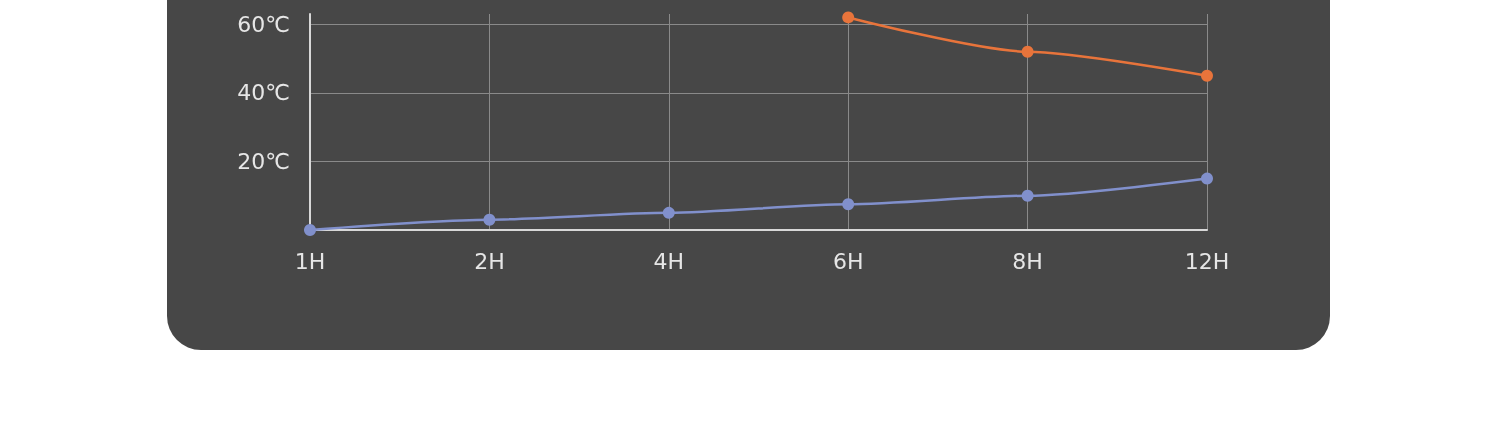 This screenshot has height=436, width=1500. Describe the element at coordinates (848, 261) in the screenshot. I see `x-tick-label: 6H` at that location.